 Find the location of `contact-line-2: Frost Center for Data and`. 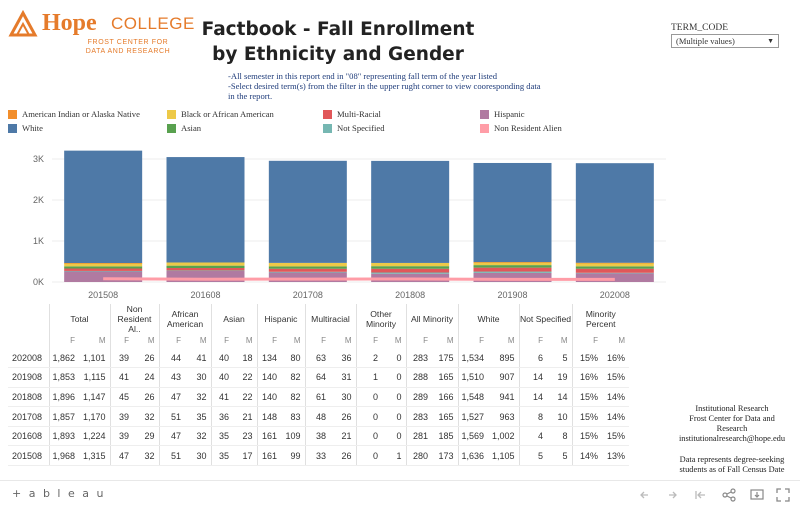

contact-line-2: Frost Center for Data and is located at coordinates (732, 418).